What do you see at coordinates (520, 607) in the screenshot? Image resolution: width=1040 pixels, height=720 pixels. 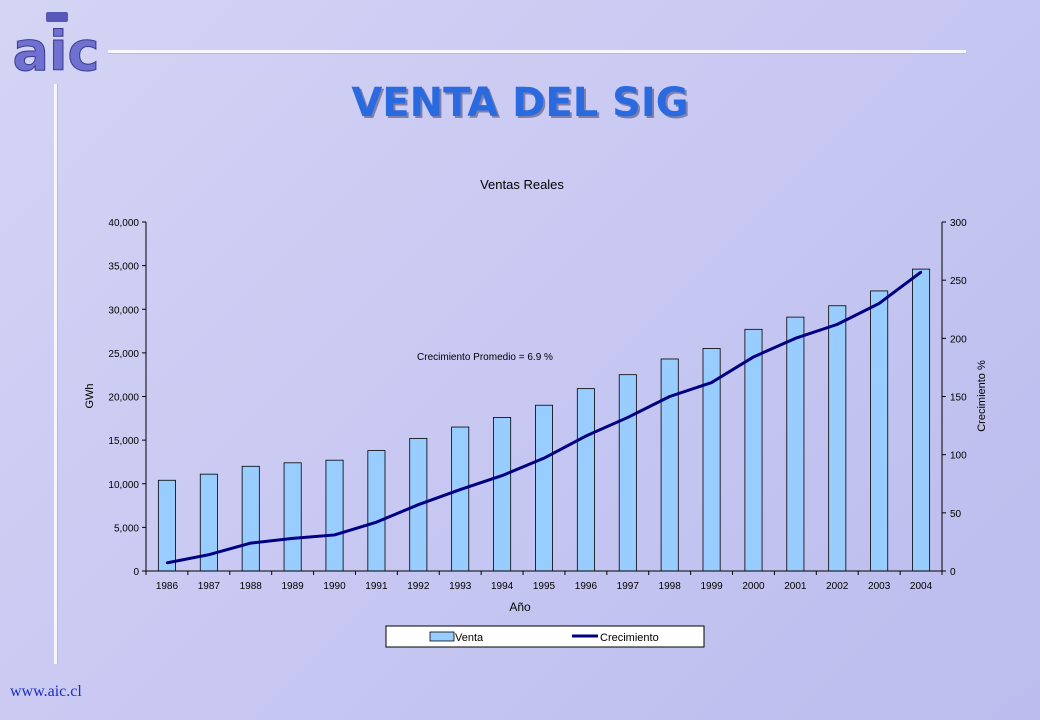 I see `x-axis-label: Año` at bounding box center [520, 607].